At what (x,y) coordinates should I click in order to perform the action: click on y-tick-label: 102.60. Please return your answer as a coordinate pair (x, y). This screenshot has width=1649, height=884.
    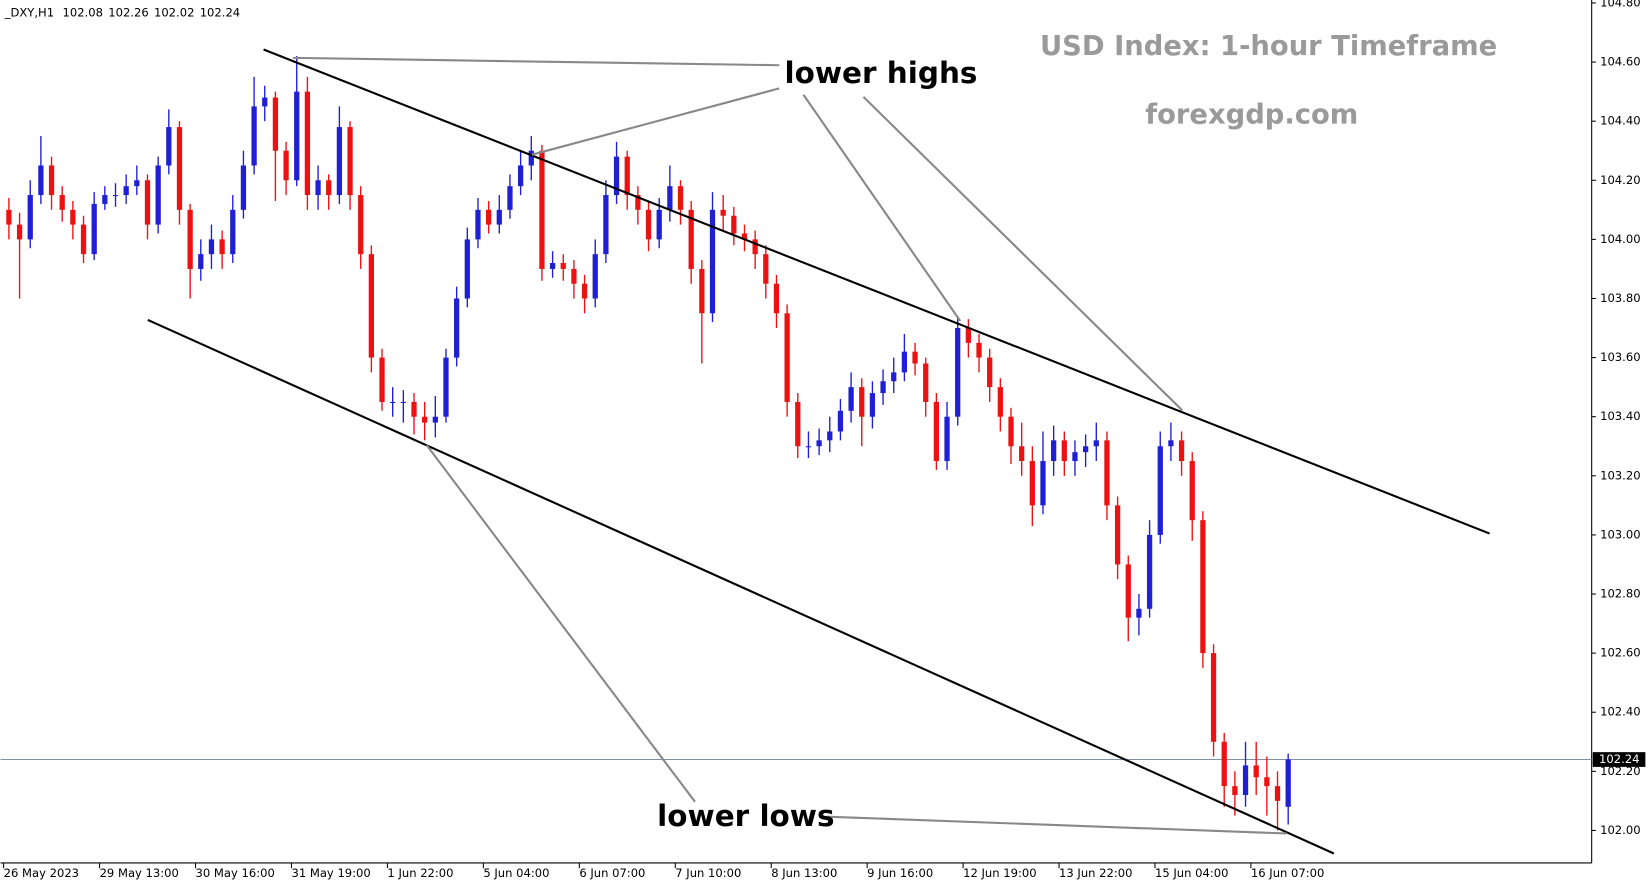
    Looking at the image, I should click on (1620, 653).